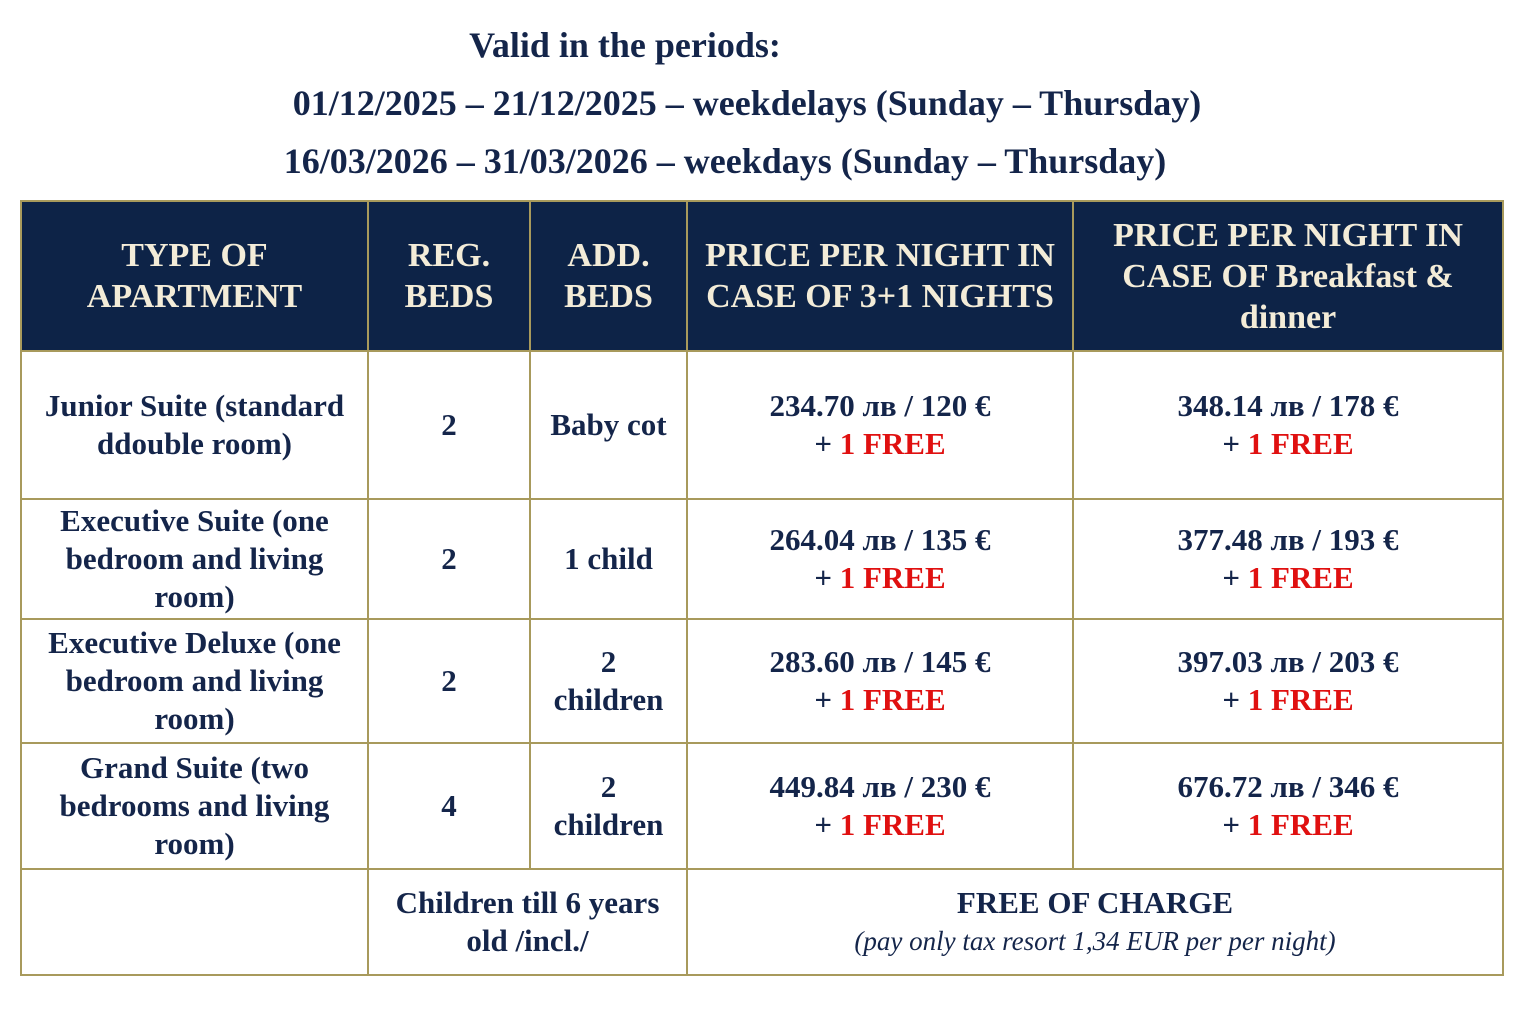 This screenshot has width=1536, height=1024. What do you see at coordinates (1288, 405) in the screenshot?
I see `price: 348.14 лв / 178 €` at bounding box center [1288, 405].